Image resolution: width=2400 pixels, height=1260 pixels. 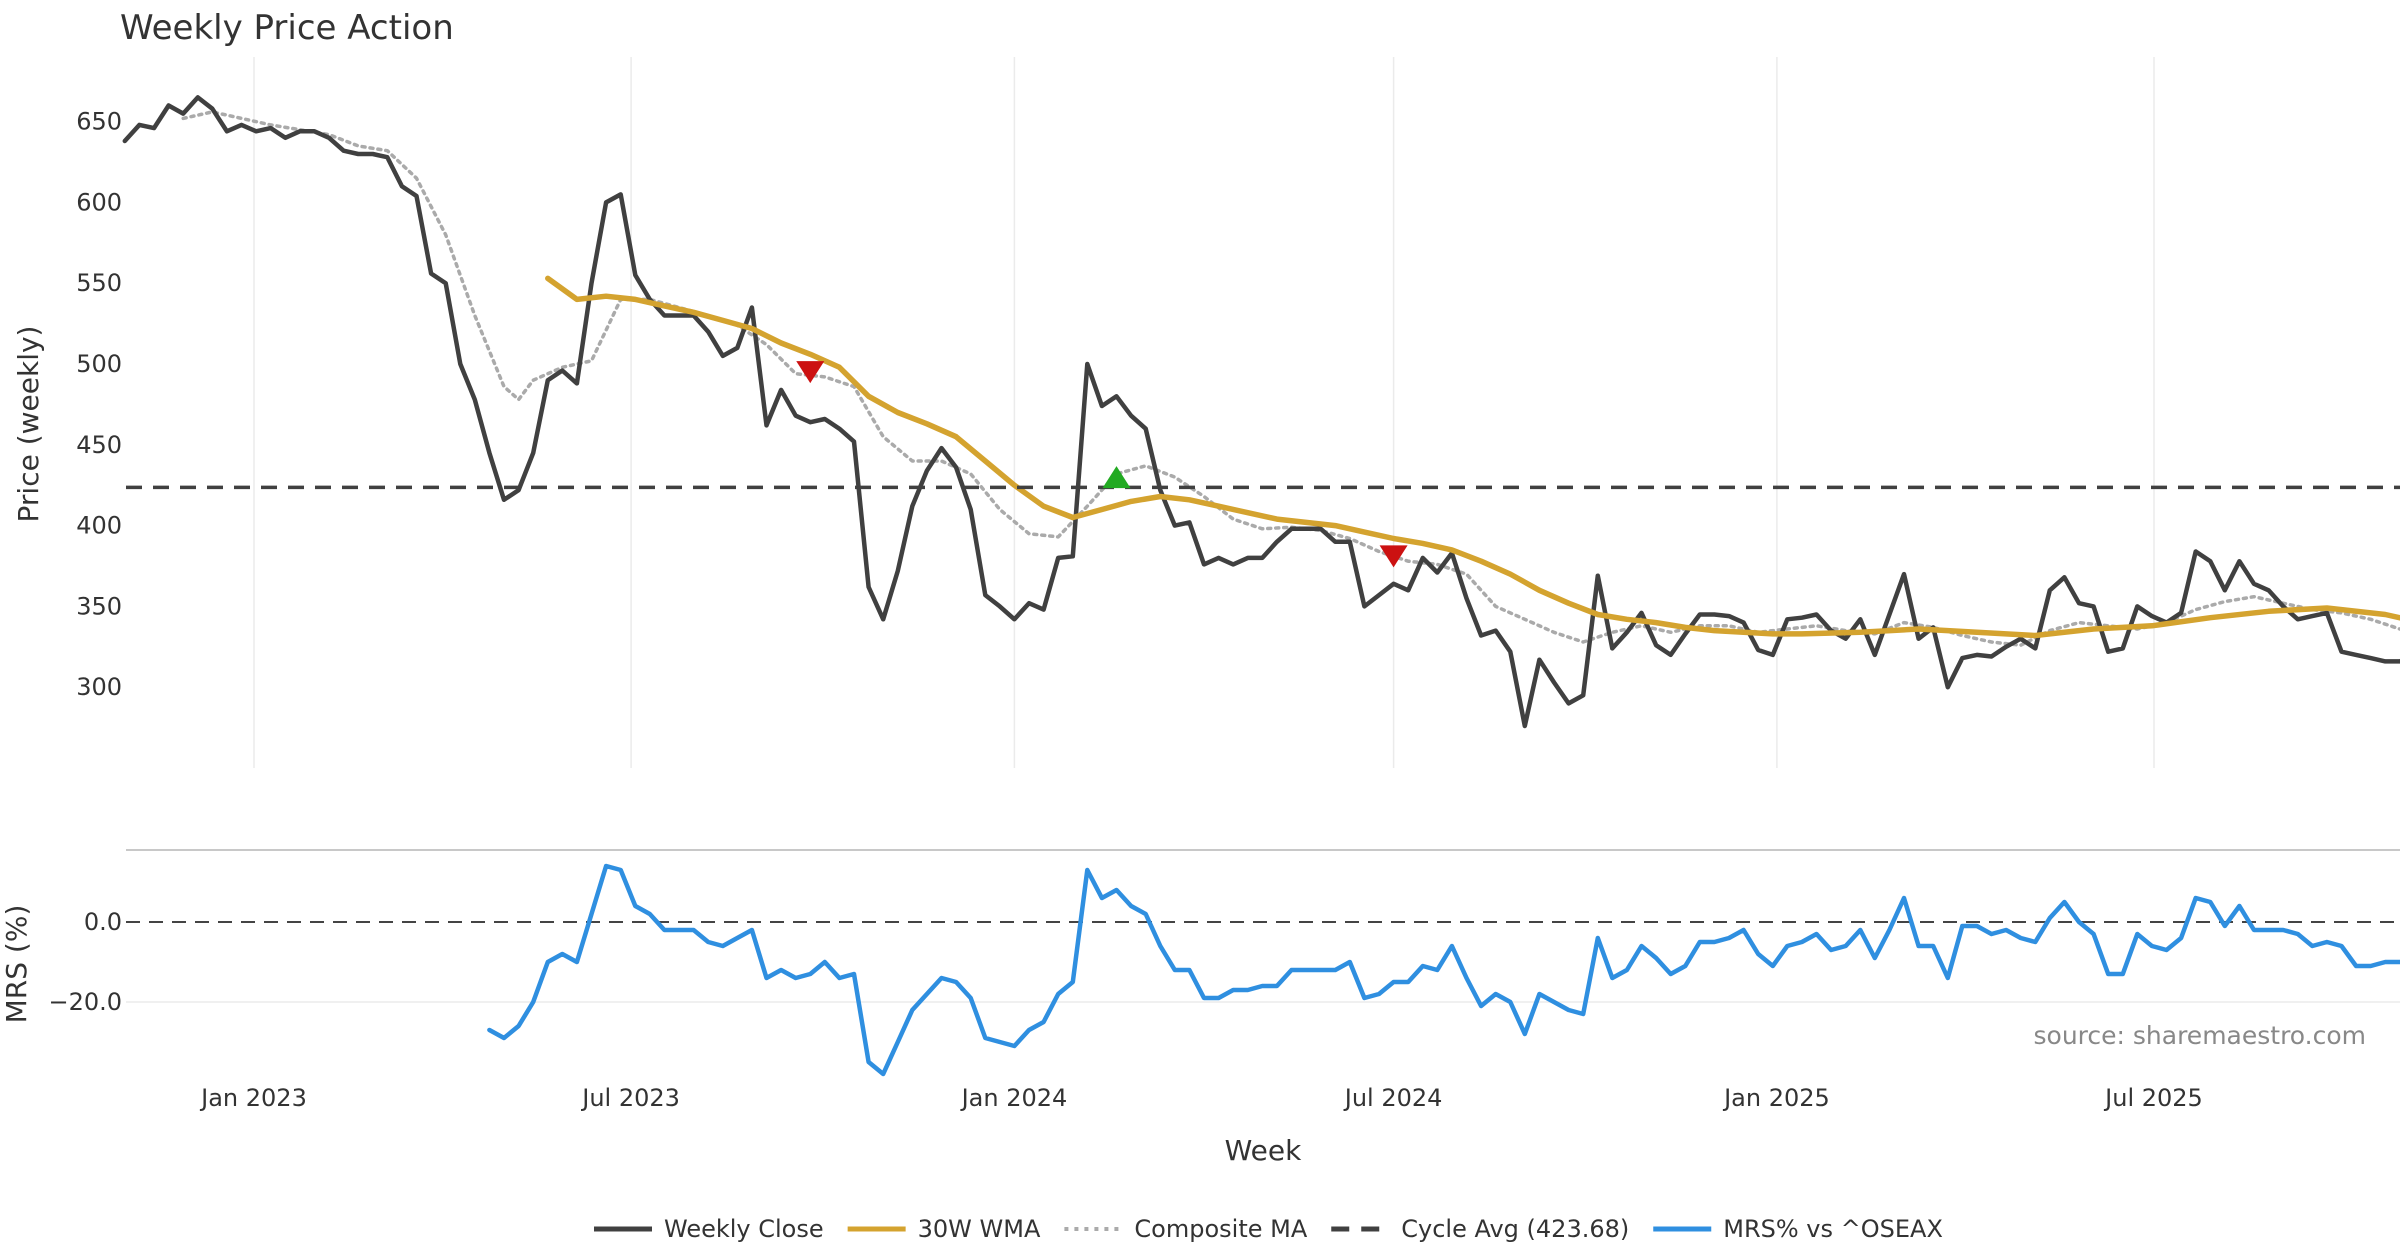 I want to click on mrs-grid, so click(x=1263, y=926).